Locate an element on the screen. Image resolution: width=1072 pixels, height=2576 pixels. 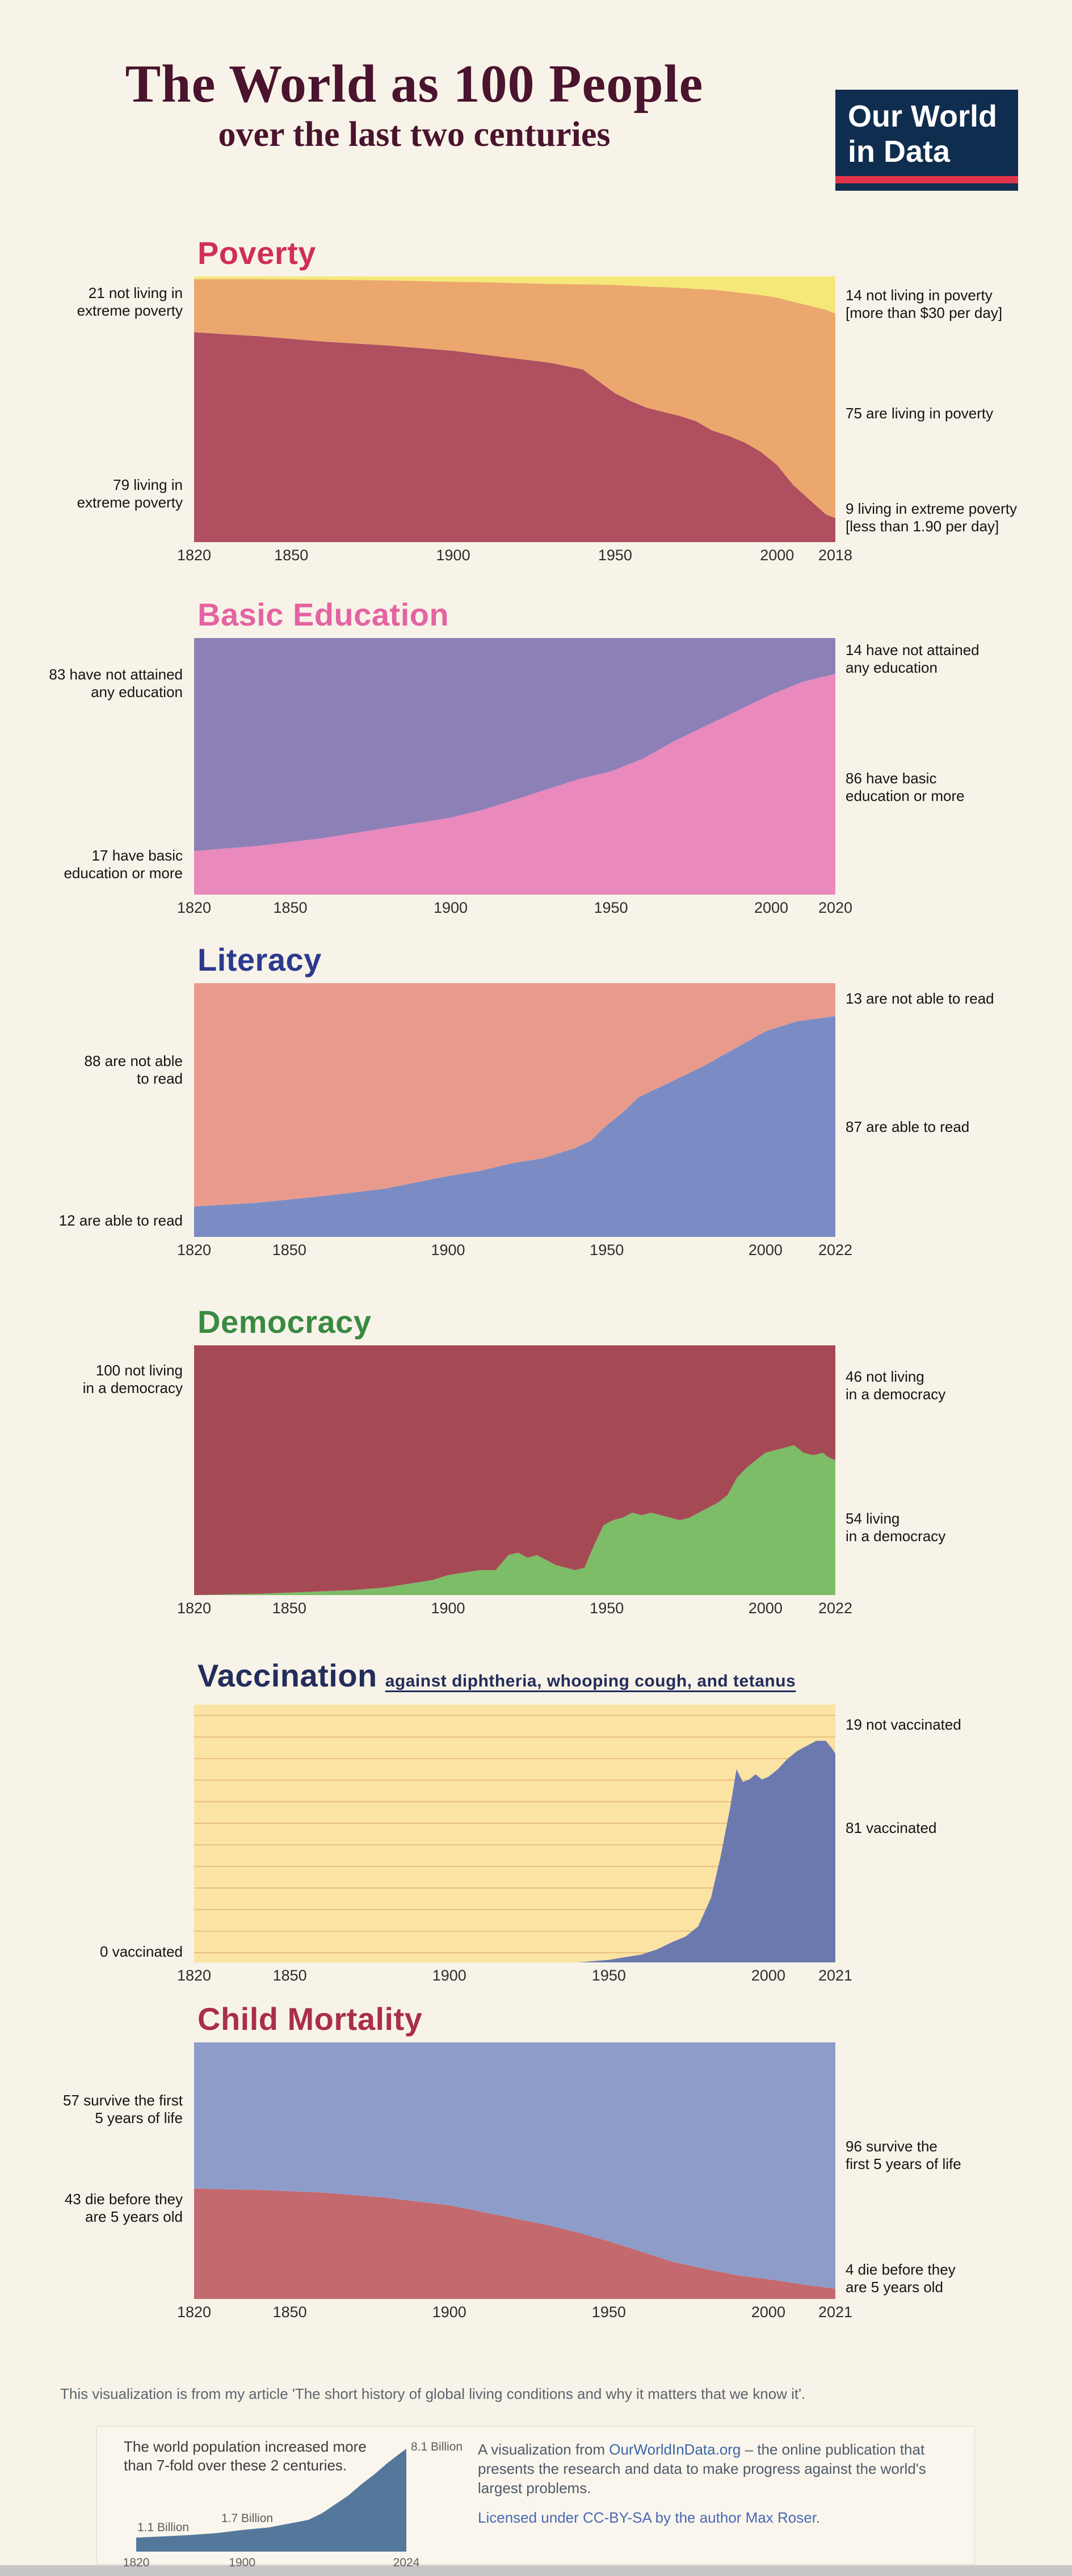
poverty-x-axis: 1820 1850 1900 1950 2000 2018 is located at coordinates (514, 558).